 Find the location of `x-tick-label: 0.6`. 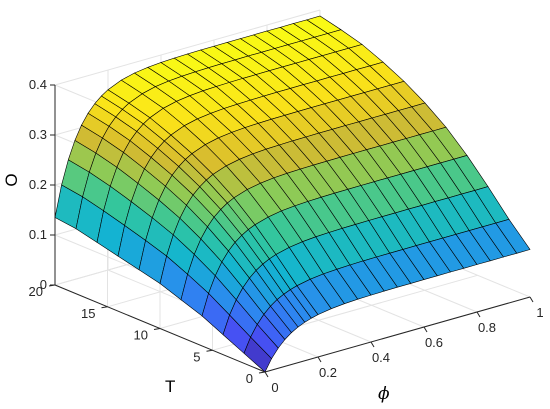

x-tick-label: 0.6 is located at coordinates (434, 342).